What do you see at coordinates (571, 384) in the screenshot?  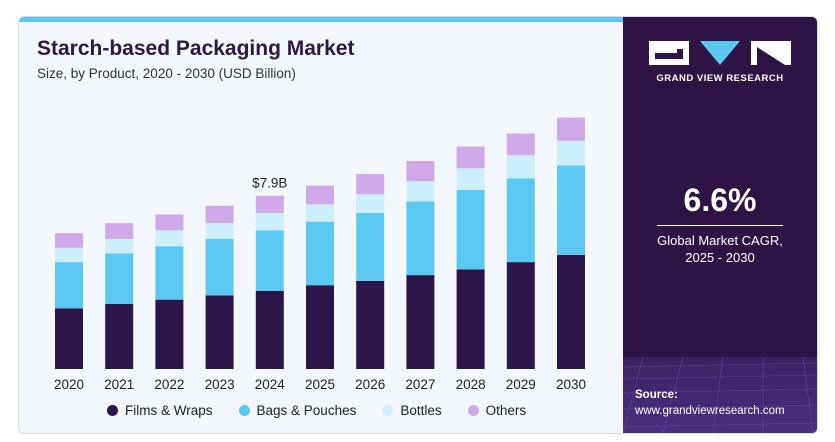 I see `x-tick-label-2030: 2030` at bounding box center [571, 384].